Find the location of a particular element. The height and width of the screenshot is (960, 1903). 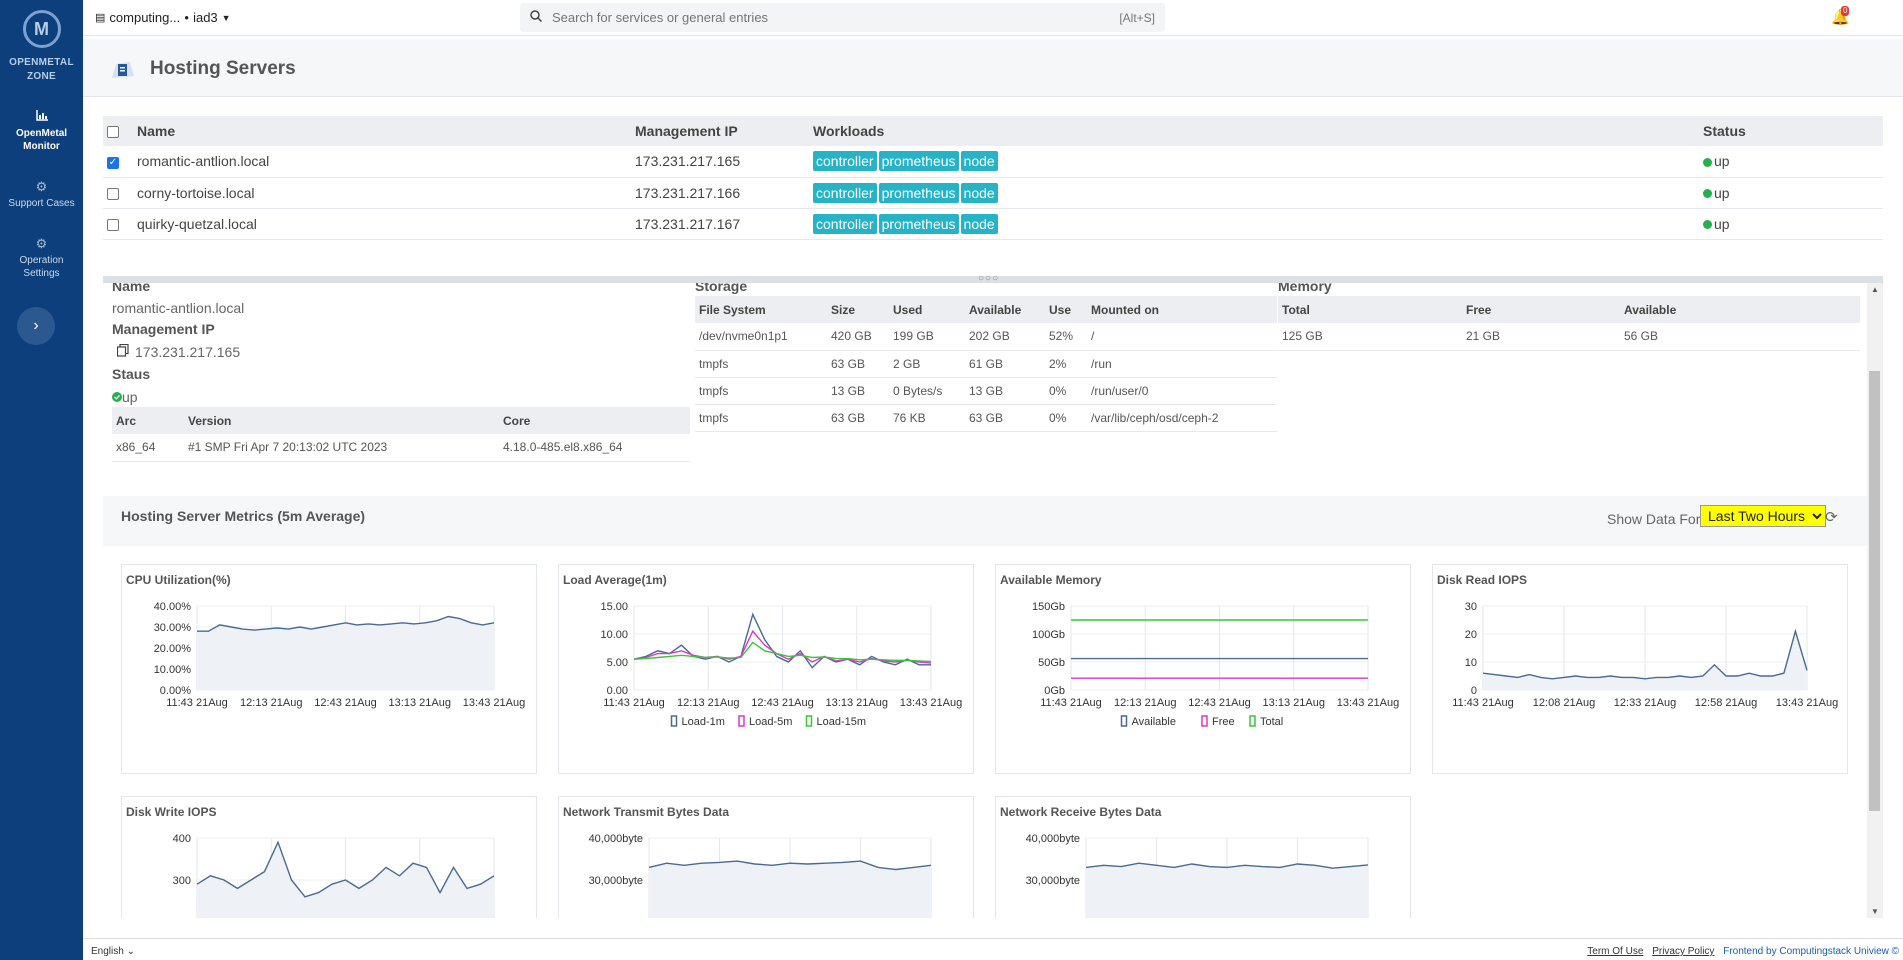

y-tick-label: 100Gb is located at coordinates (1048, 635).